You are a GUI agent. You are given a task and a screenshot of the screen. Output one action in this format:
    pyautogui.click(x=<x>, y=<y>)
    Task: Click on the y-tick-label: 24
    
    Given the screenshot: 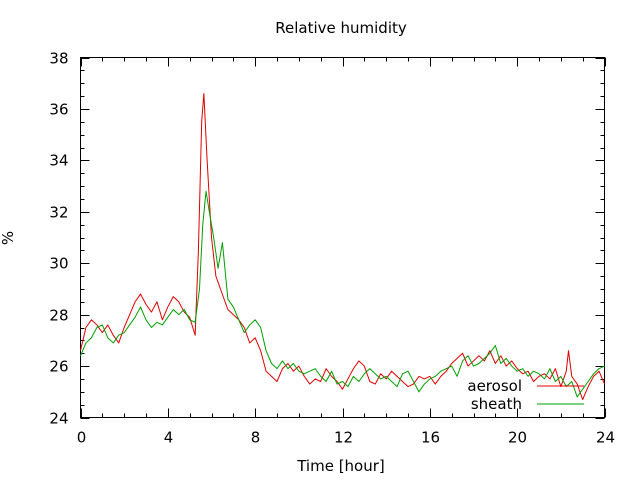 What is the action you would take?
    pyautogui.click(x=58, y=419)
    